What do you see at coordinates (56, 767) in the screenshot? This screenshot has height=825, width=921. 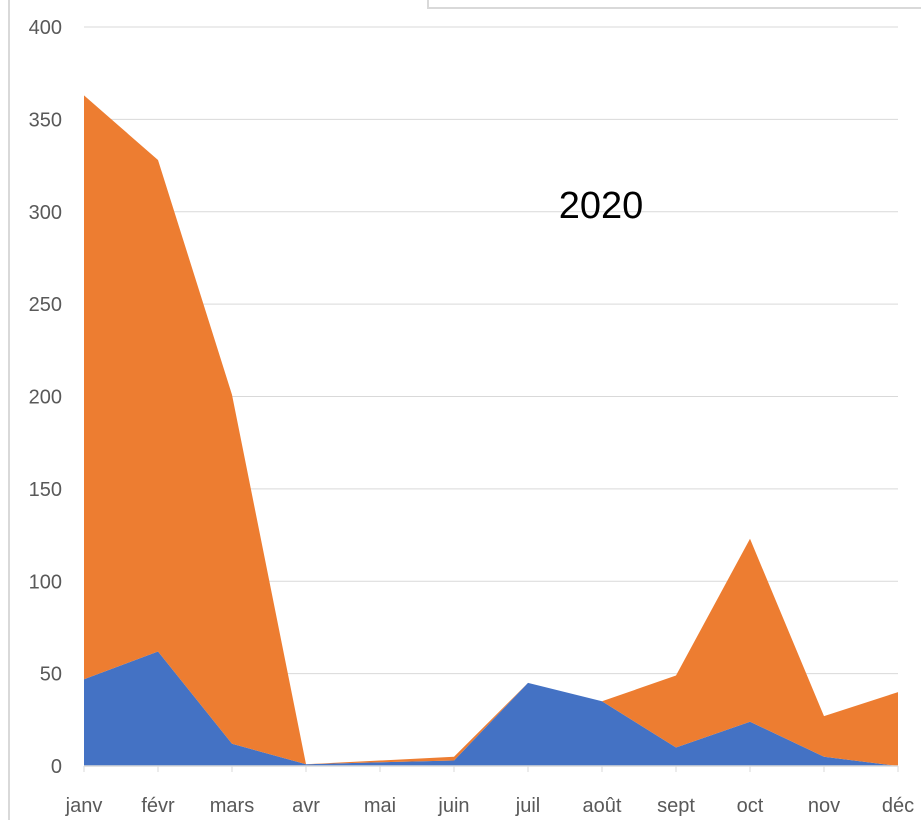 I see `y-tick-label: 0` at bounding box center [56, 767].